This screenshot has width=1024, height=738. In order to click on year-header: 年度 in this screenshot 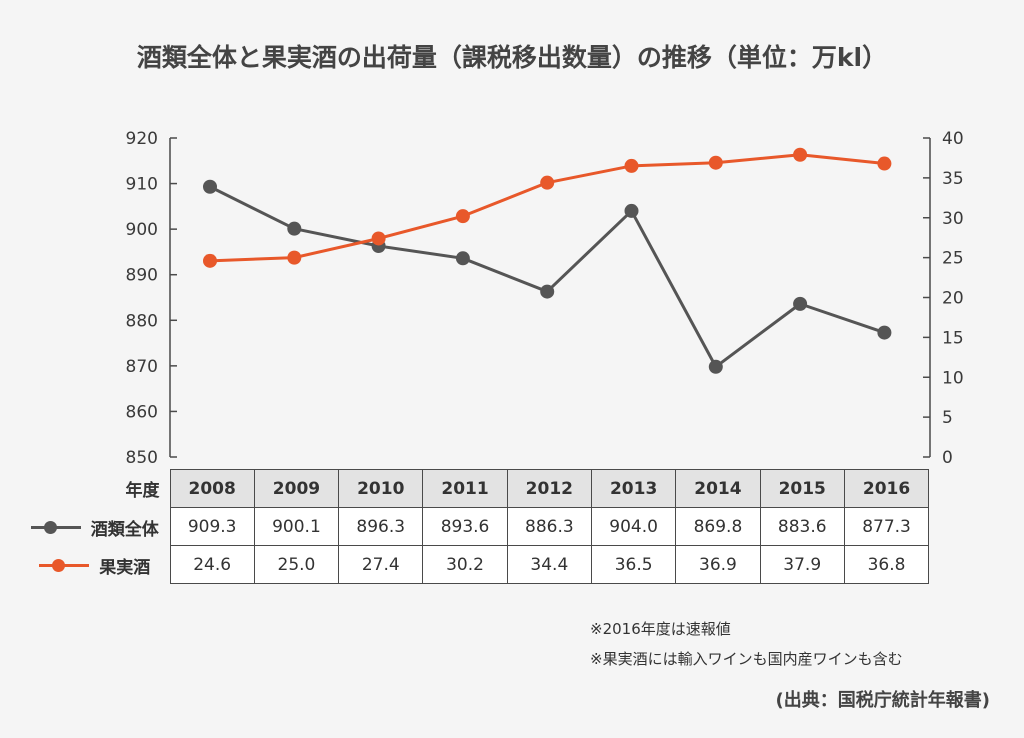, I will do `click(142, 491)`.